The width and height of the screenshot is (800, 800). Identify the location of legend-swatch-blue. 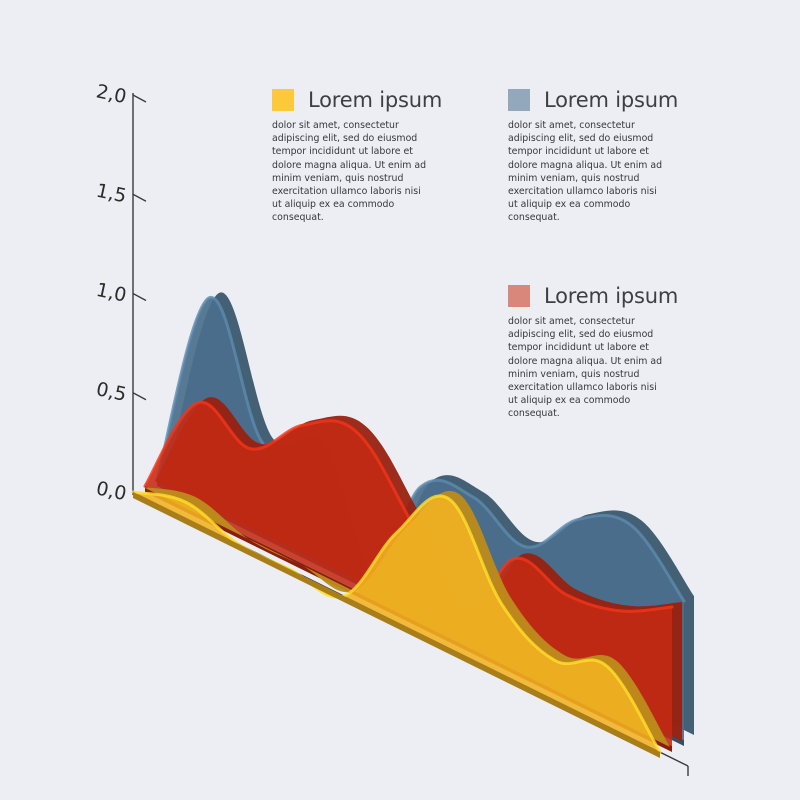
(519, 100).